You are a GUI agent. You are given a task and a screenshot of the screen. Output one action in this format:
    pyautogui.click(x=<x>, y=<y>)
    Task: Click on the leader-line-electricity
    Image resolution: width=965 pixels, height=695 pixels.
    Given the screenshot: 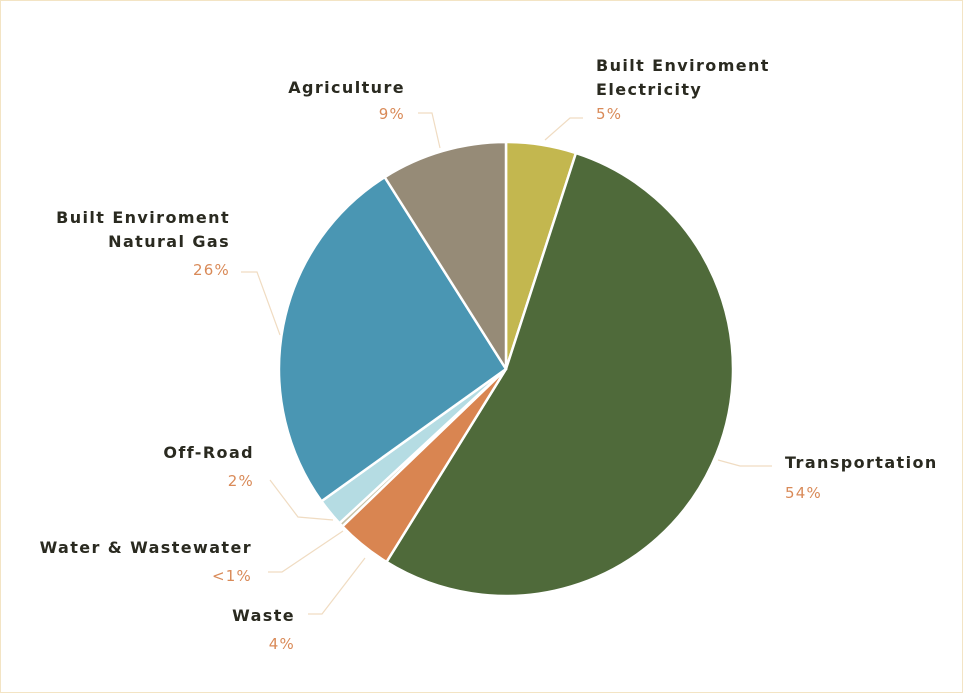 What is the action you would take?
    pyautogui.click(x=563, y=129)
    